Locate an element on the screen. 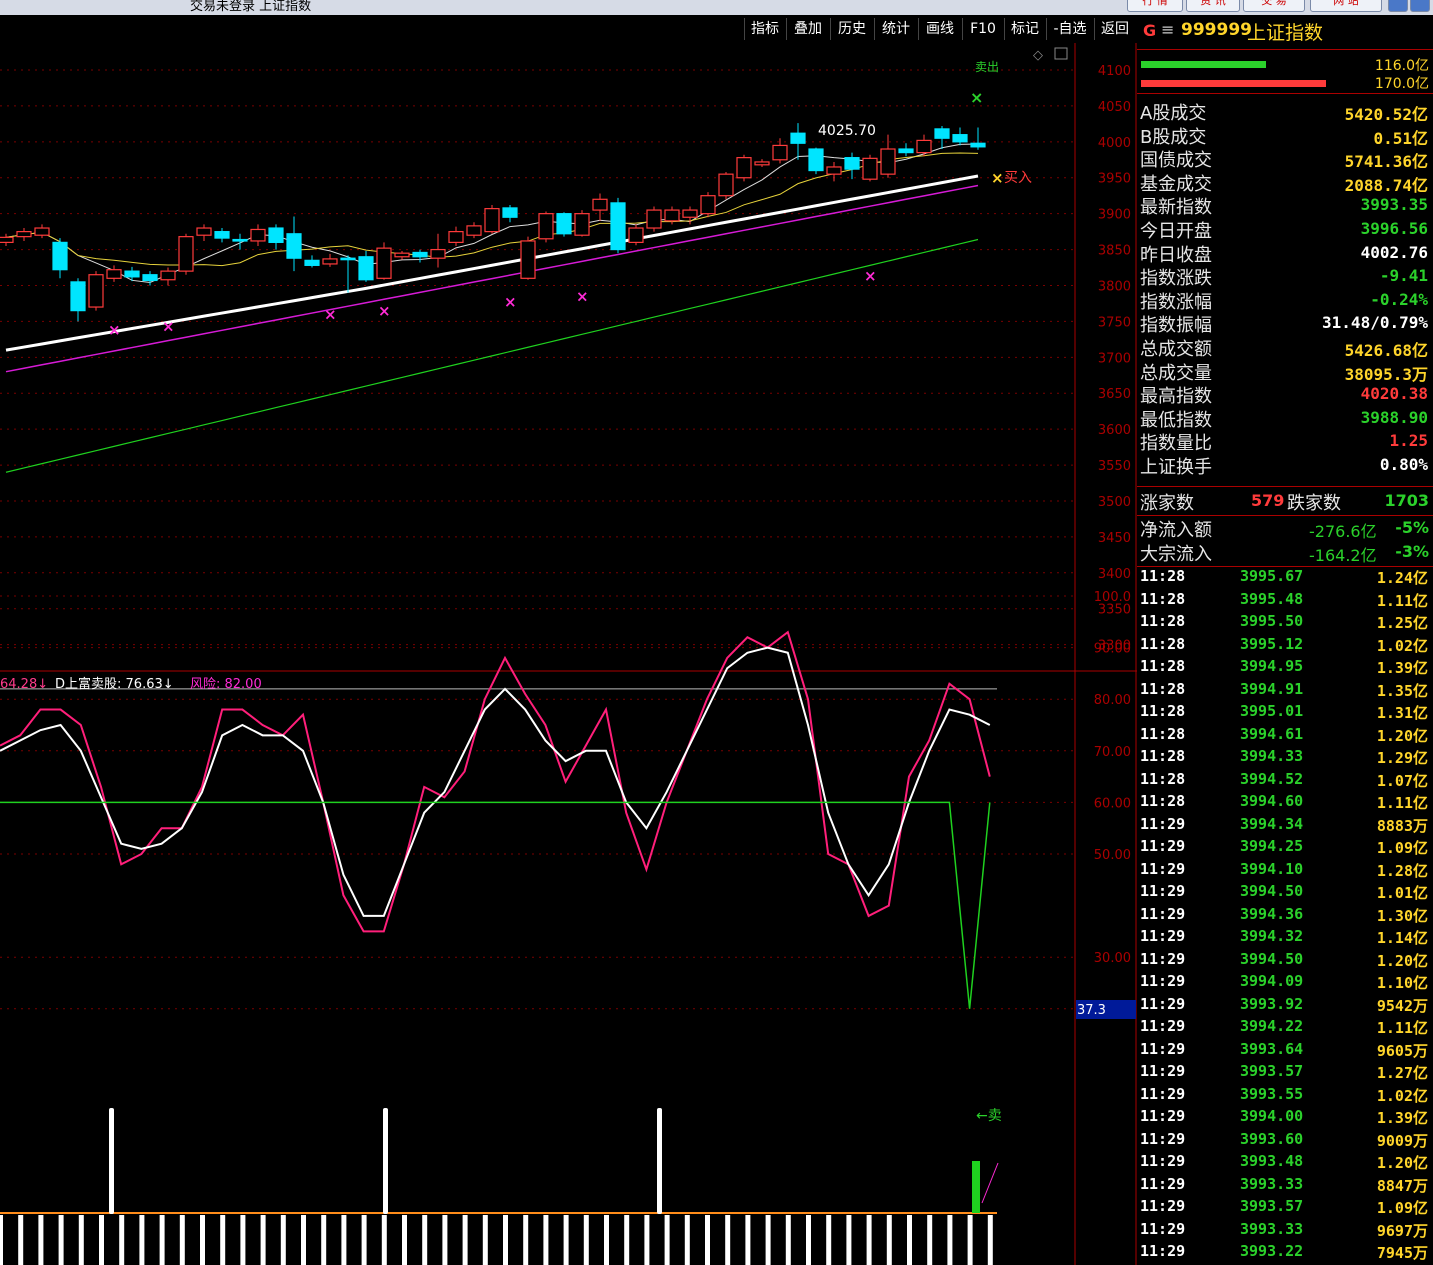 The height and width of the screenshot is (1265, 1433). tick-price: 3995.67 is located at coordinates (1272, 576).